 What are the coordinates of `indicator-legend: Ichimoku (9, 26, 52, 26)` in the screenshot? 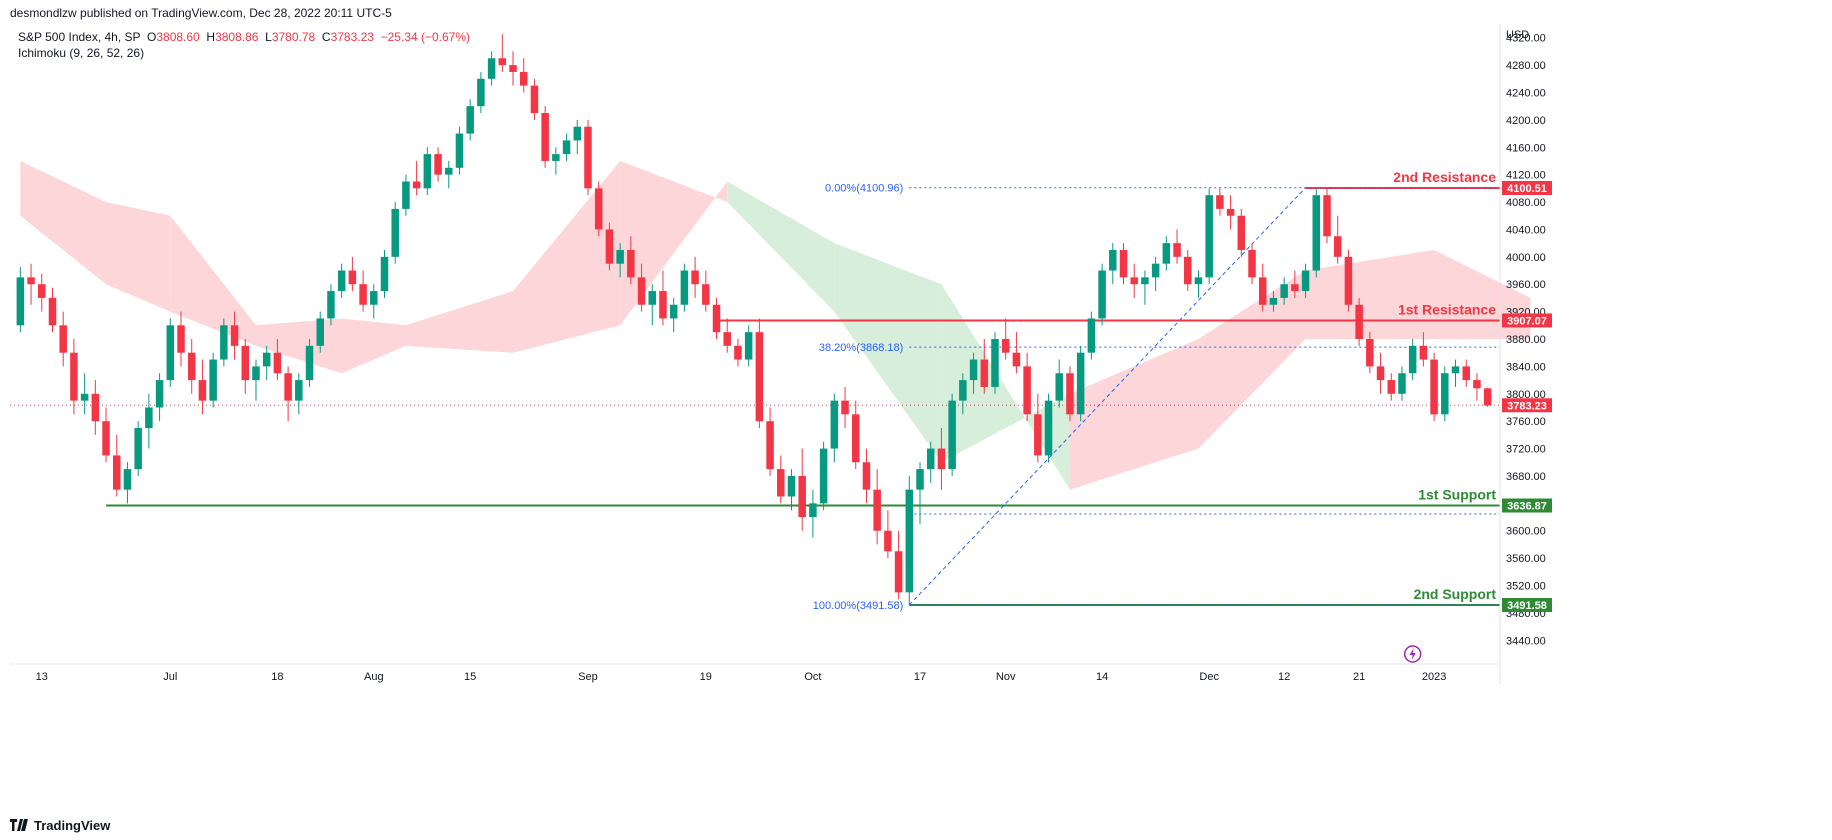 It's located at (81, 53).